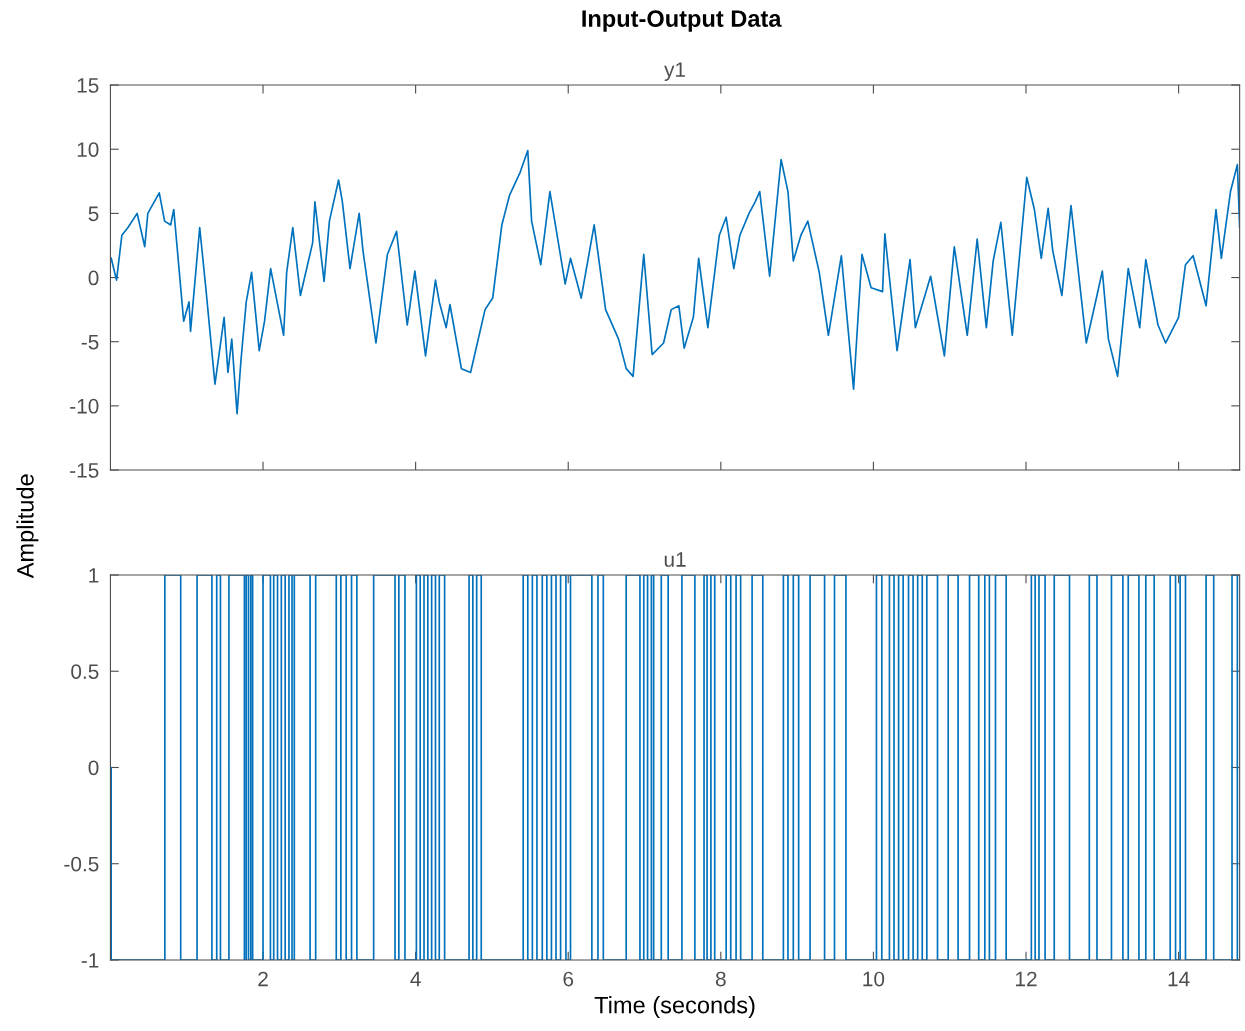 The image size is (1245, 1031). Describe the element at coordinates (720, 979) in the screenshot. I see `x-tick-label: 8` at that location.